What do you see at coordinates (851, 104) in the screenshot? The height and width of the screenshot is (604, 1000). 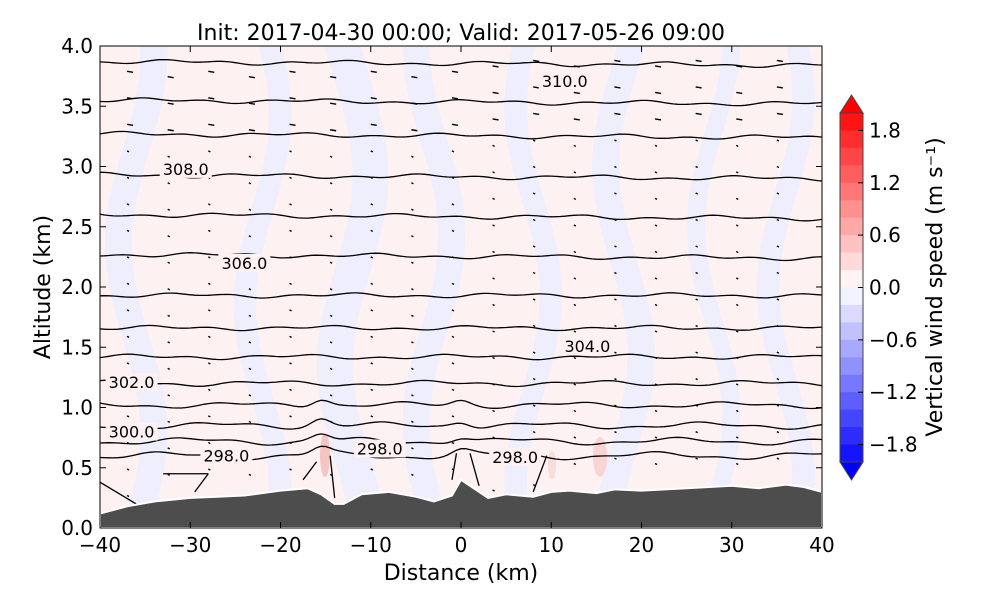 I see `colorbar-max-arrow` at bounding box center [851, 104].